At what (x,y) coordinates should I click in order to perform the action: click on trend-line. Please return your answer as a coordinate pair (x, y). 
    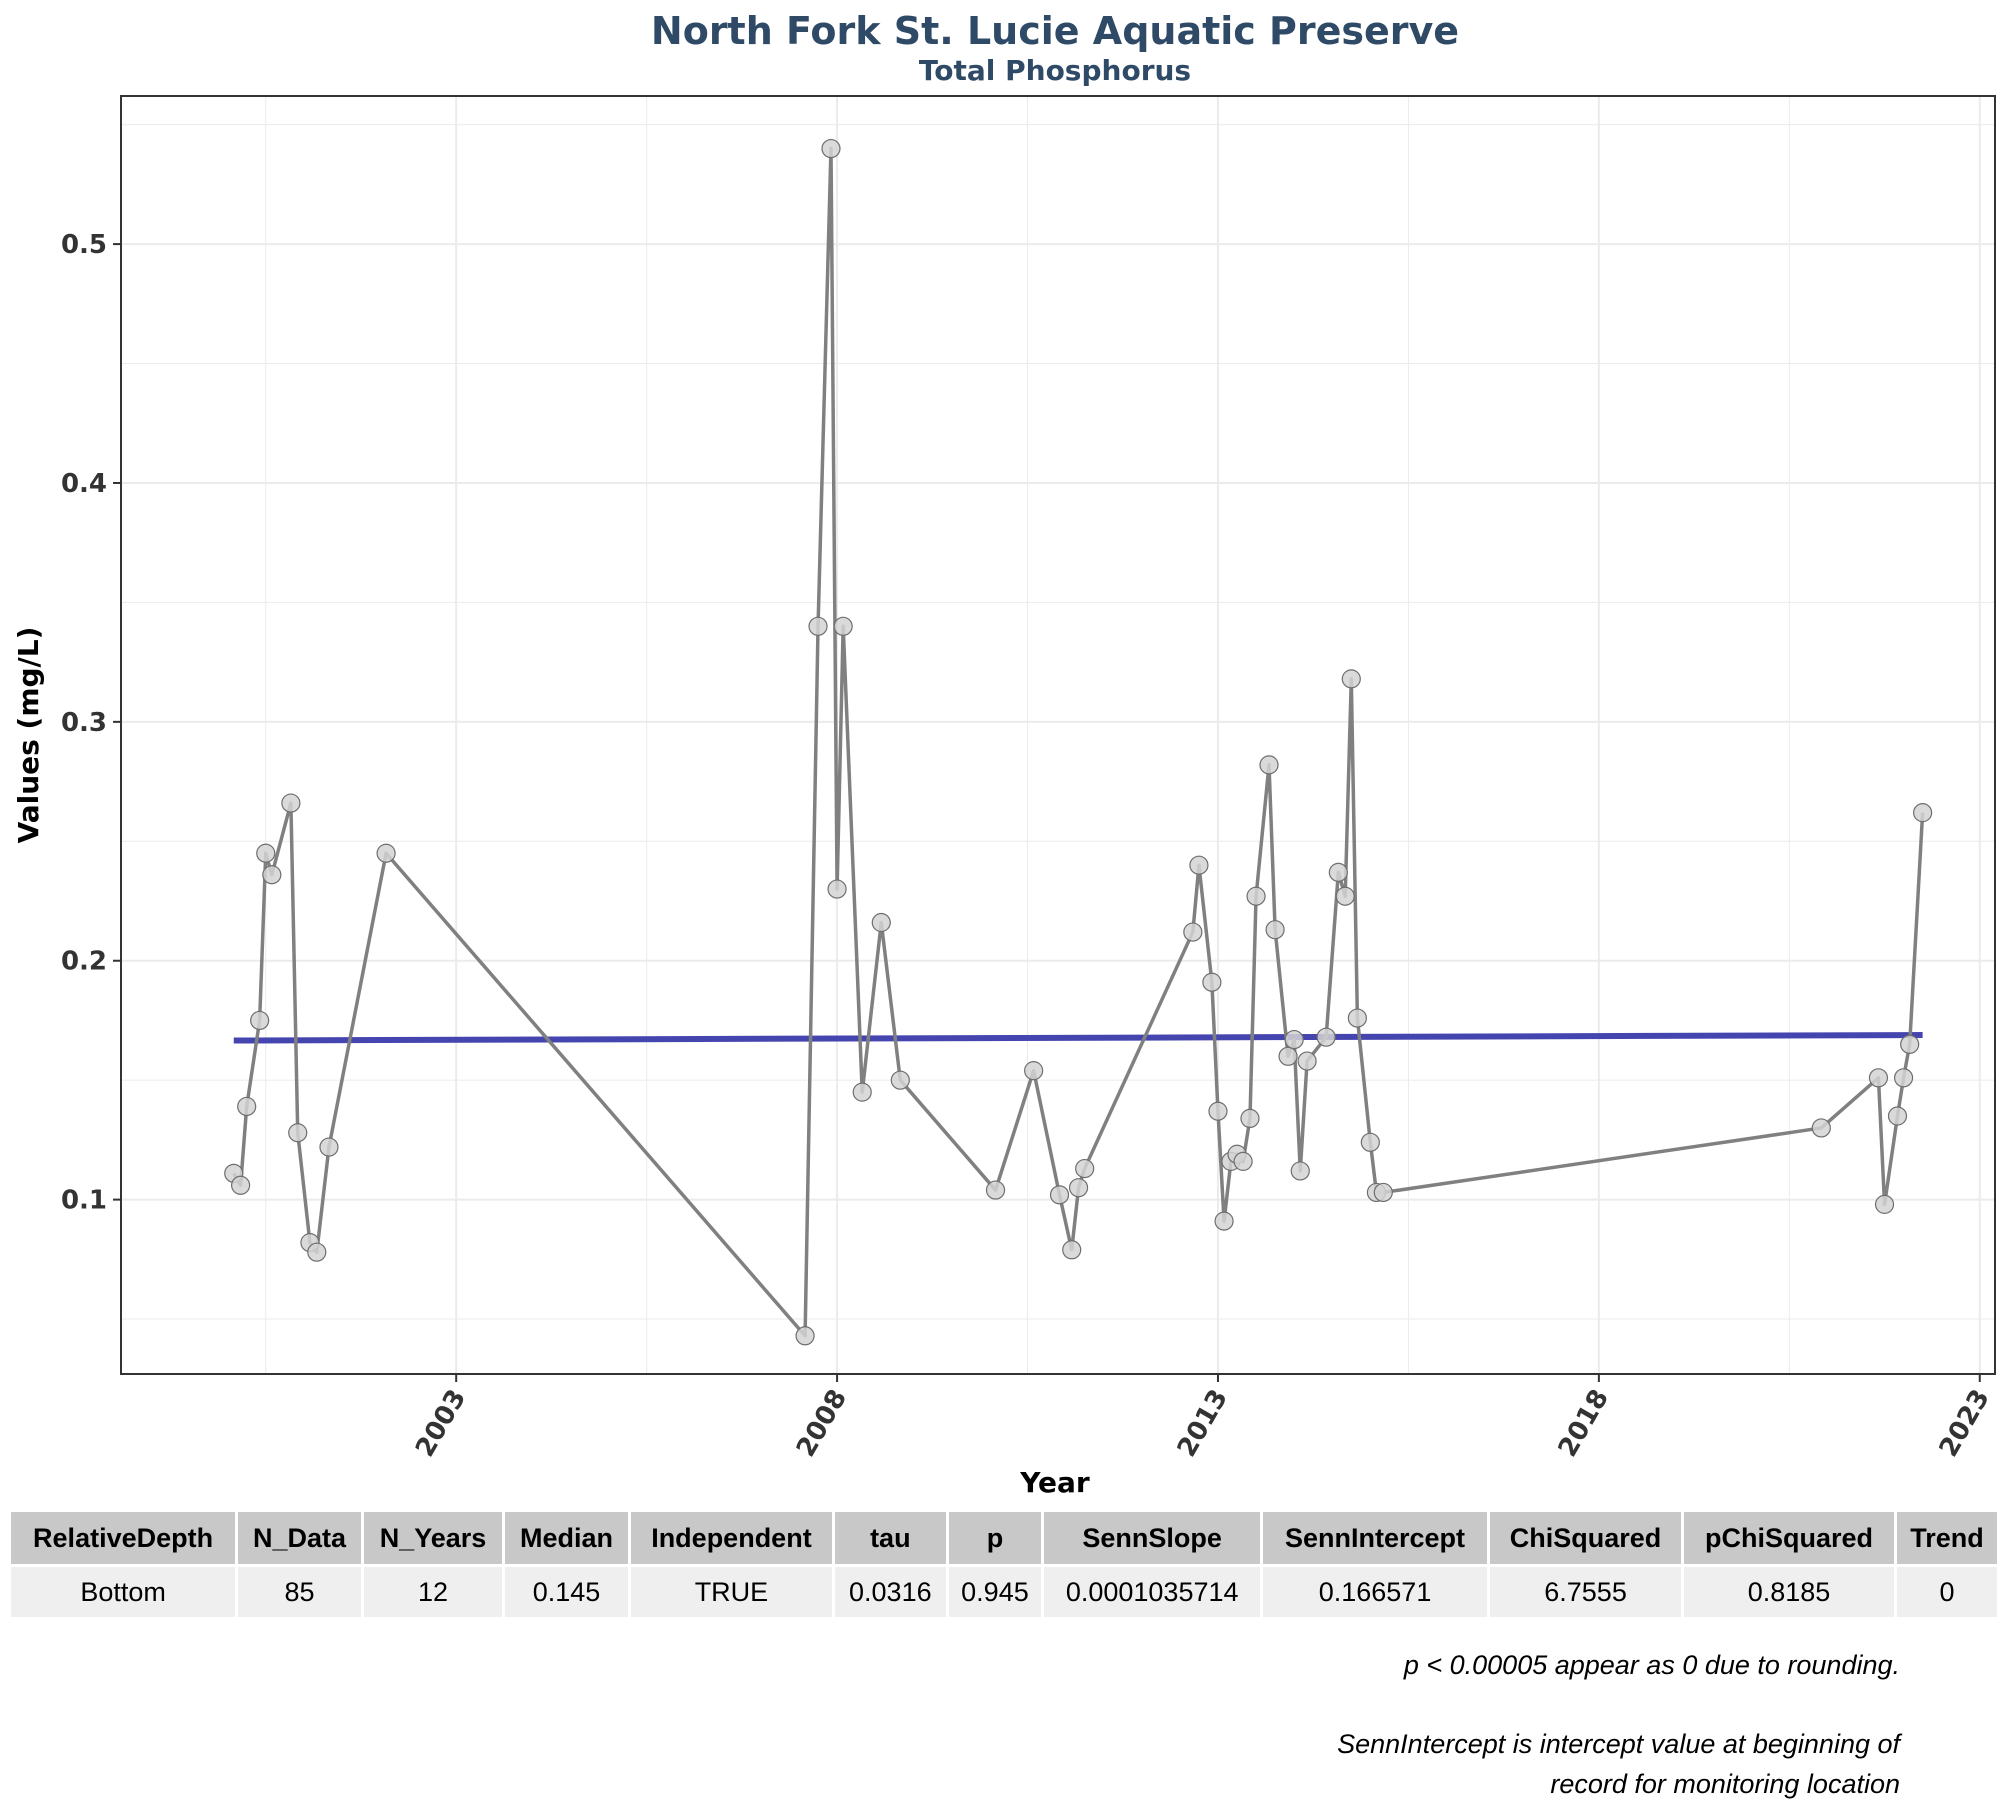
    Looking at the image, I should click on (1078, 1038).